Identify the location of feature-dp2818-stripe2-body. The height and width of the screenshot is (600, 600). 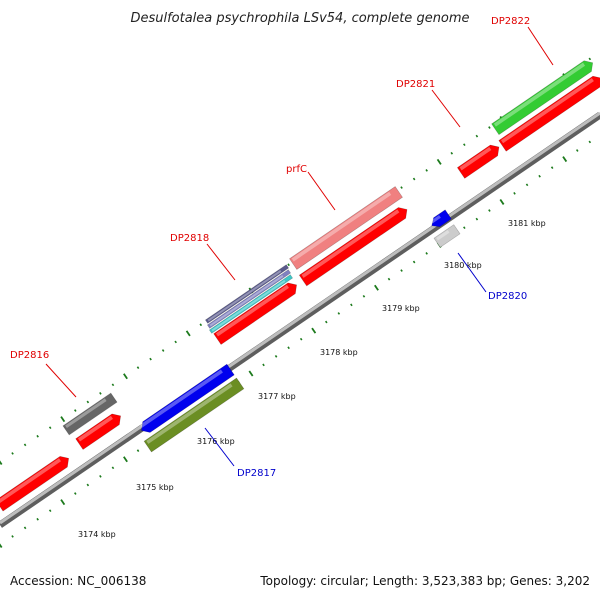
(249, 299).